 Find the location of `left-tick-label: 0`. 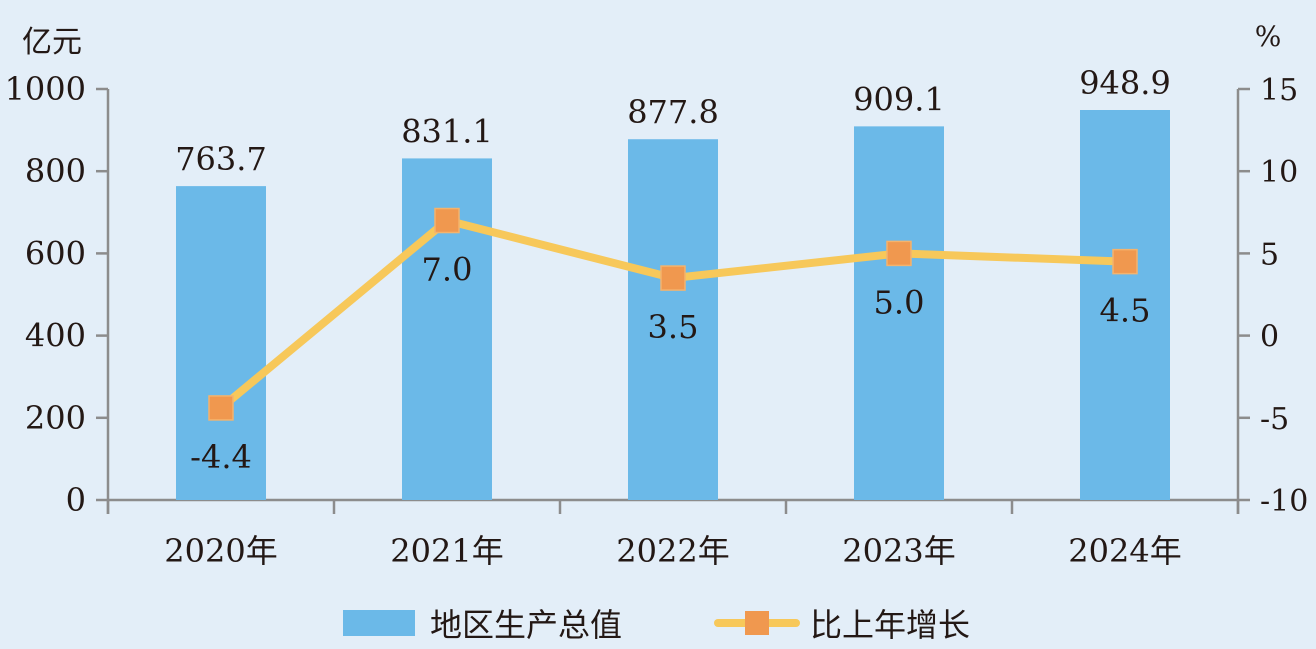

left-tick-label: 0 is located at coordinates (76, 500).